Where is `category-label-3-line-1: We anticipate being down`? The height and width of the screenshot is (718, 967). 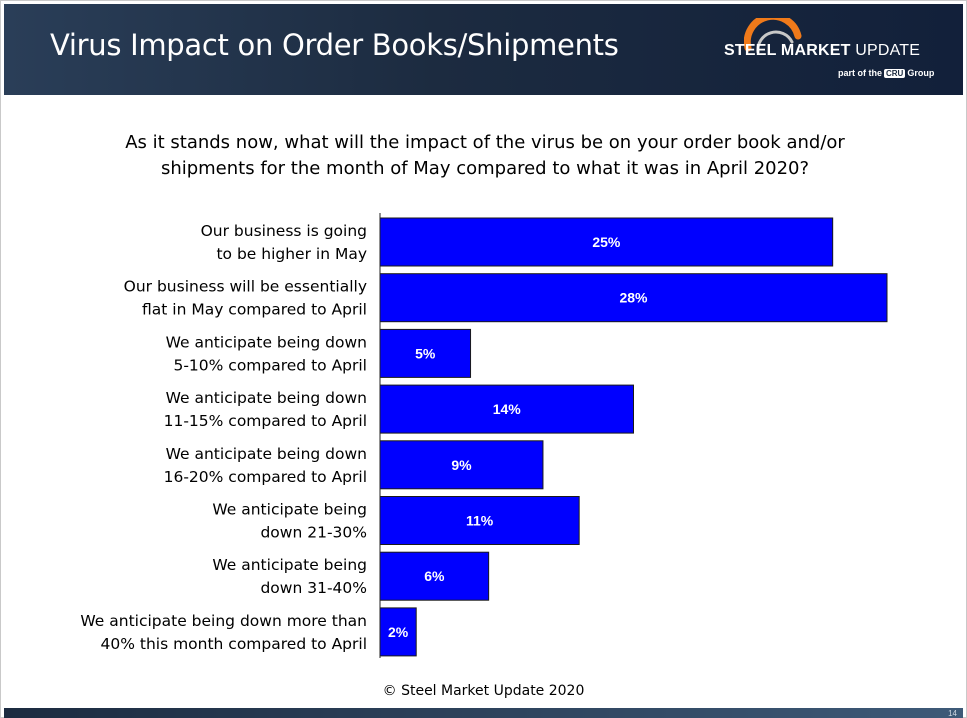
category-label-3-line-1: We anticipate being down is located at coordinates (266, 342).